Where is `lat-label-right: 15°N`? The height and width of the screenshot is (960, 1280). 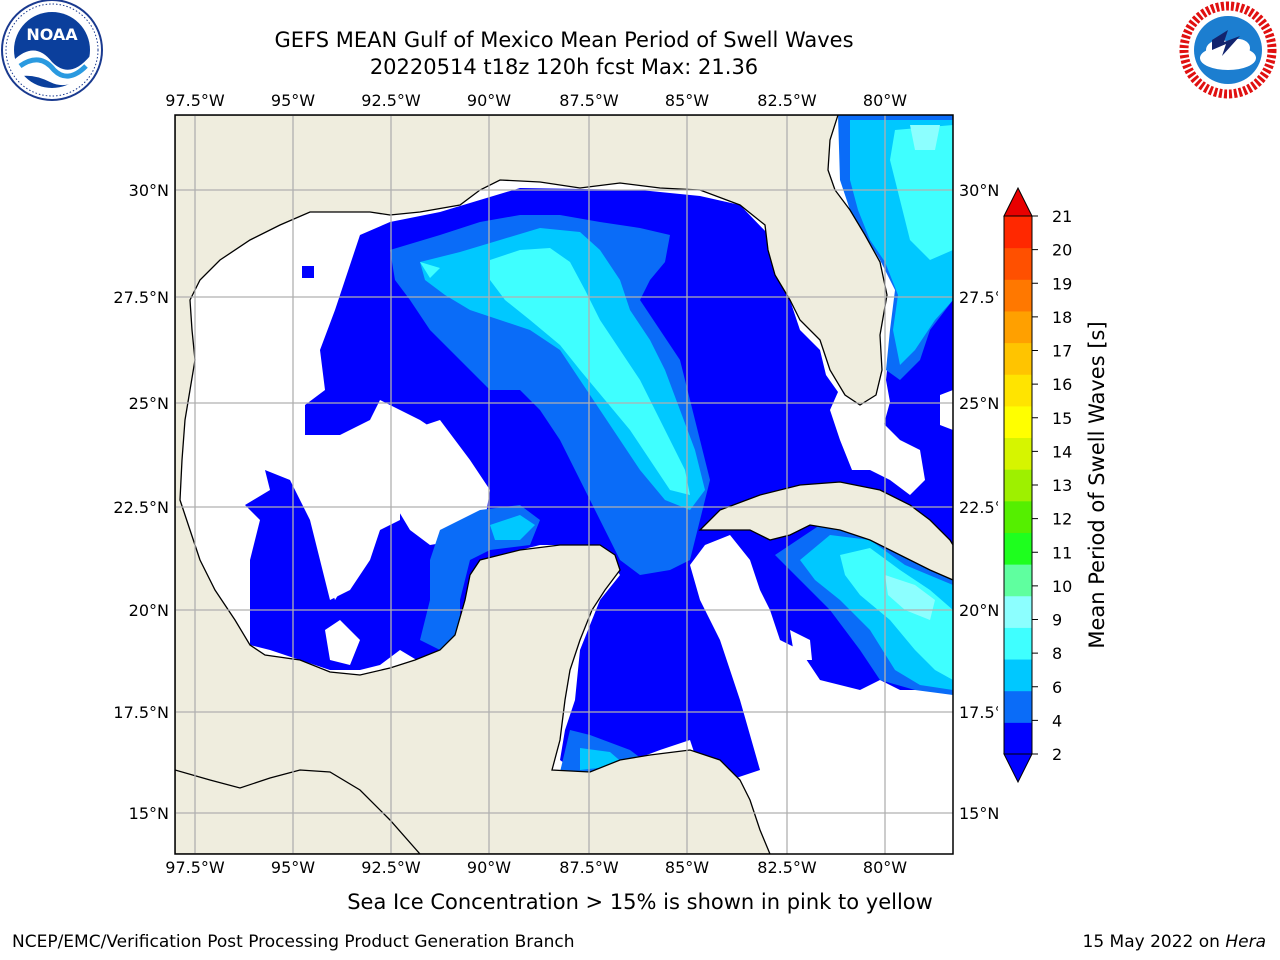
lat-label-right: 15°N is located at coordinates (979, 813).